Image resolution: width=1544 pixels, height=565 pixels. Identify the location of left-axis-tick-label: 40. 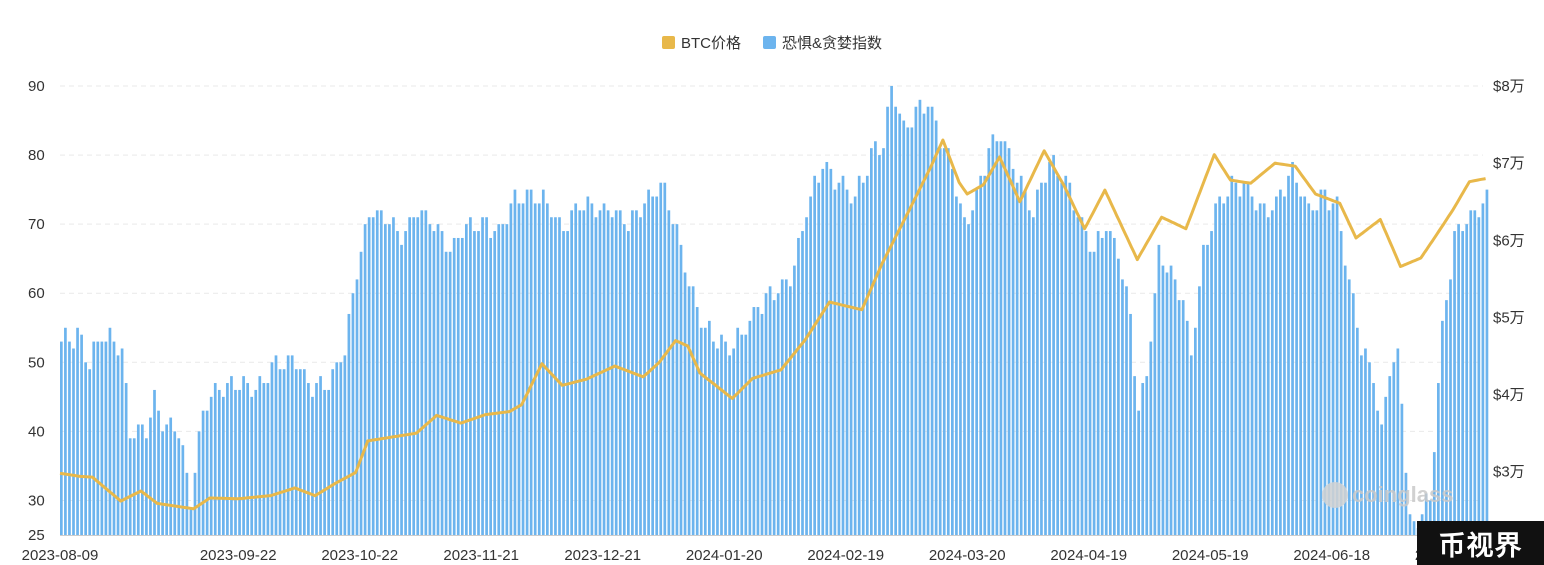
(36, 431).